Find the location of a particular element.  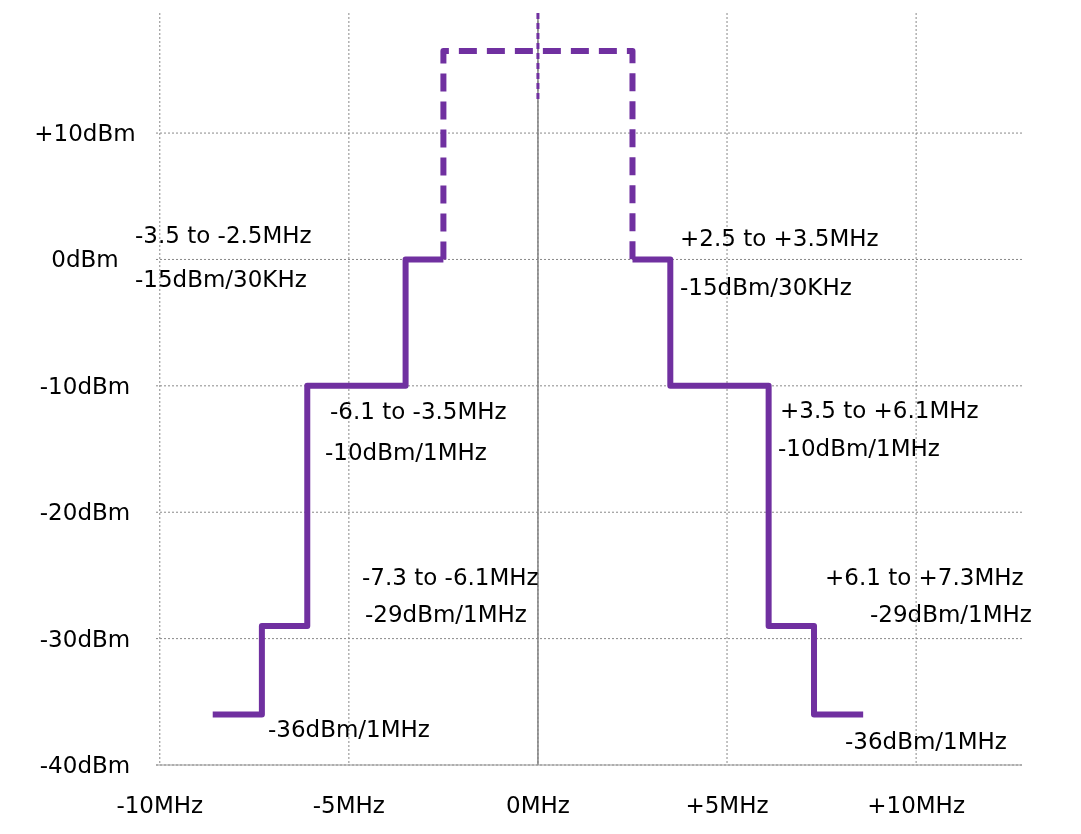

y-tick-label: +10dBm is located at coordinates (85, 133).